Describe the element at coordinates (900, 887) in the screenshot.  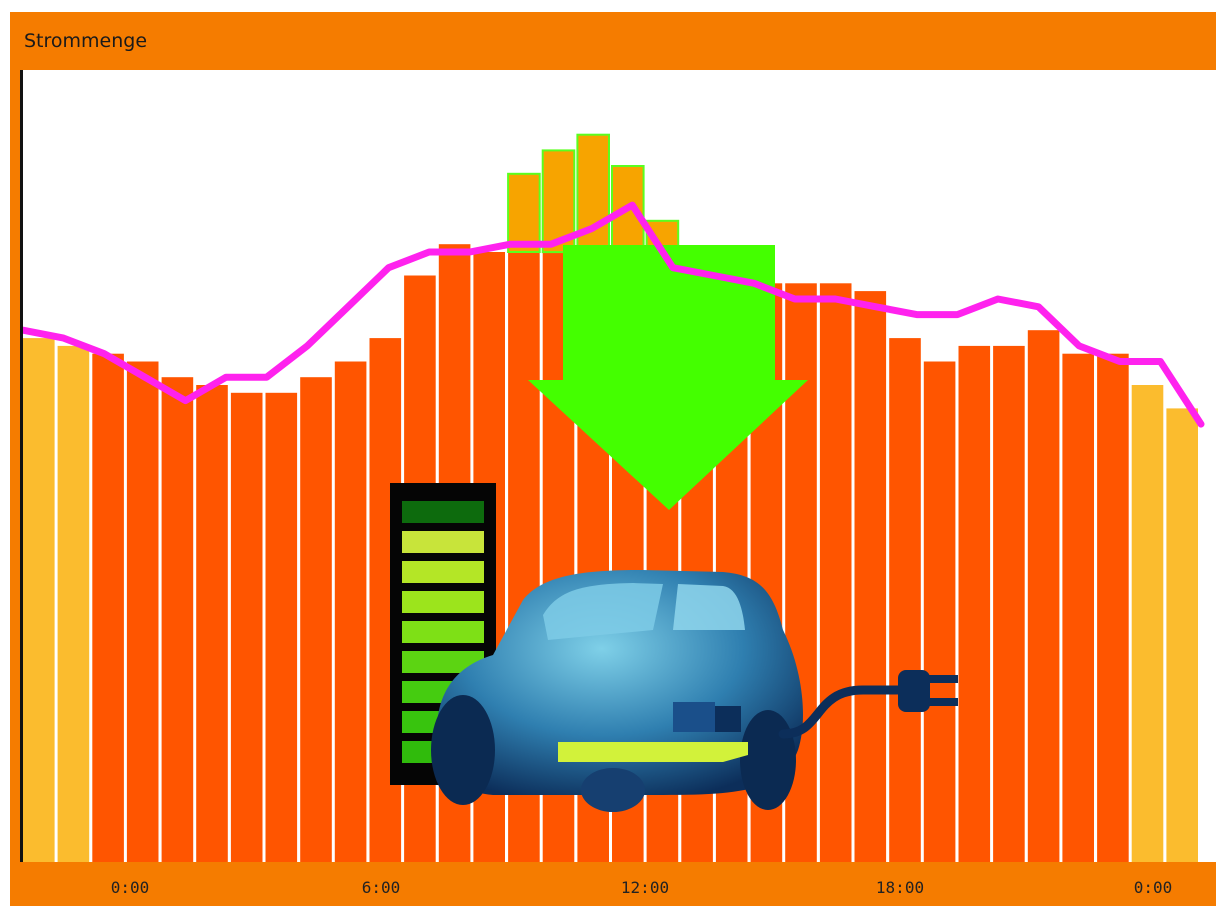
I see `x-tick-label: 18:00` at that location.